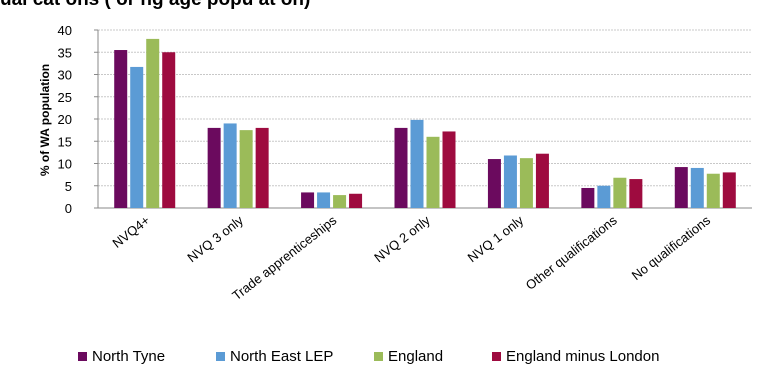  Describe the element at coordinates (284, 257) in the screenshot. I see `category-label: Trade apprenticeships` at that location.